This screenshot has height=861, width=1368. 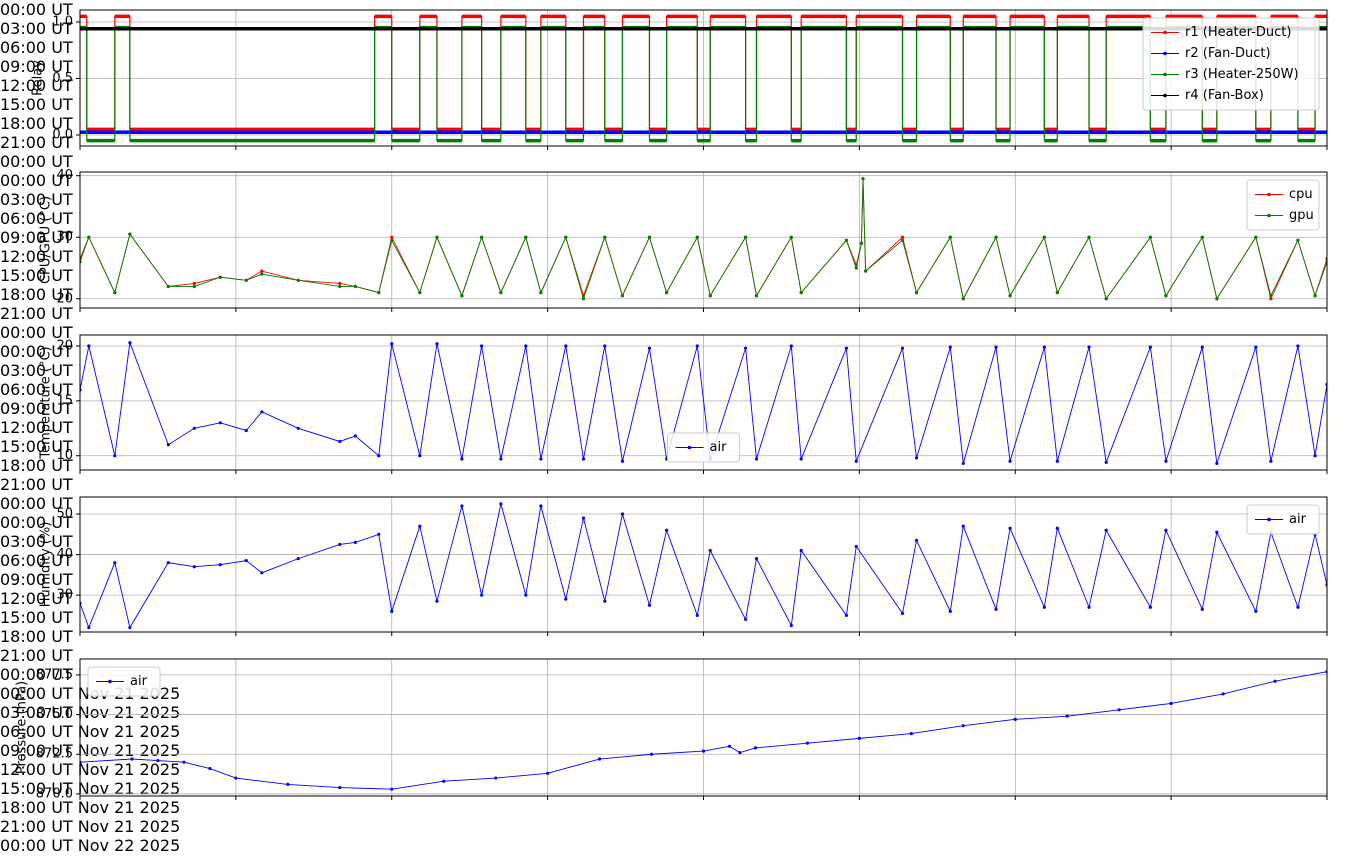 What do you see at coordinates (46, 565) in the screenshot?
I see `y-axis-label: Humidity (%)` at bounding box center [46, 565].